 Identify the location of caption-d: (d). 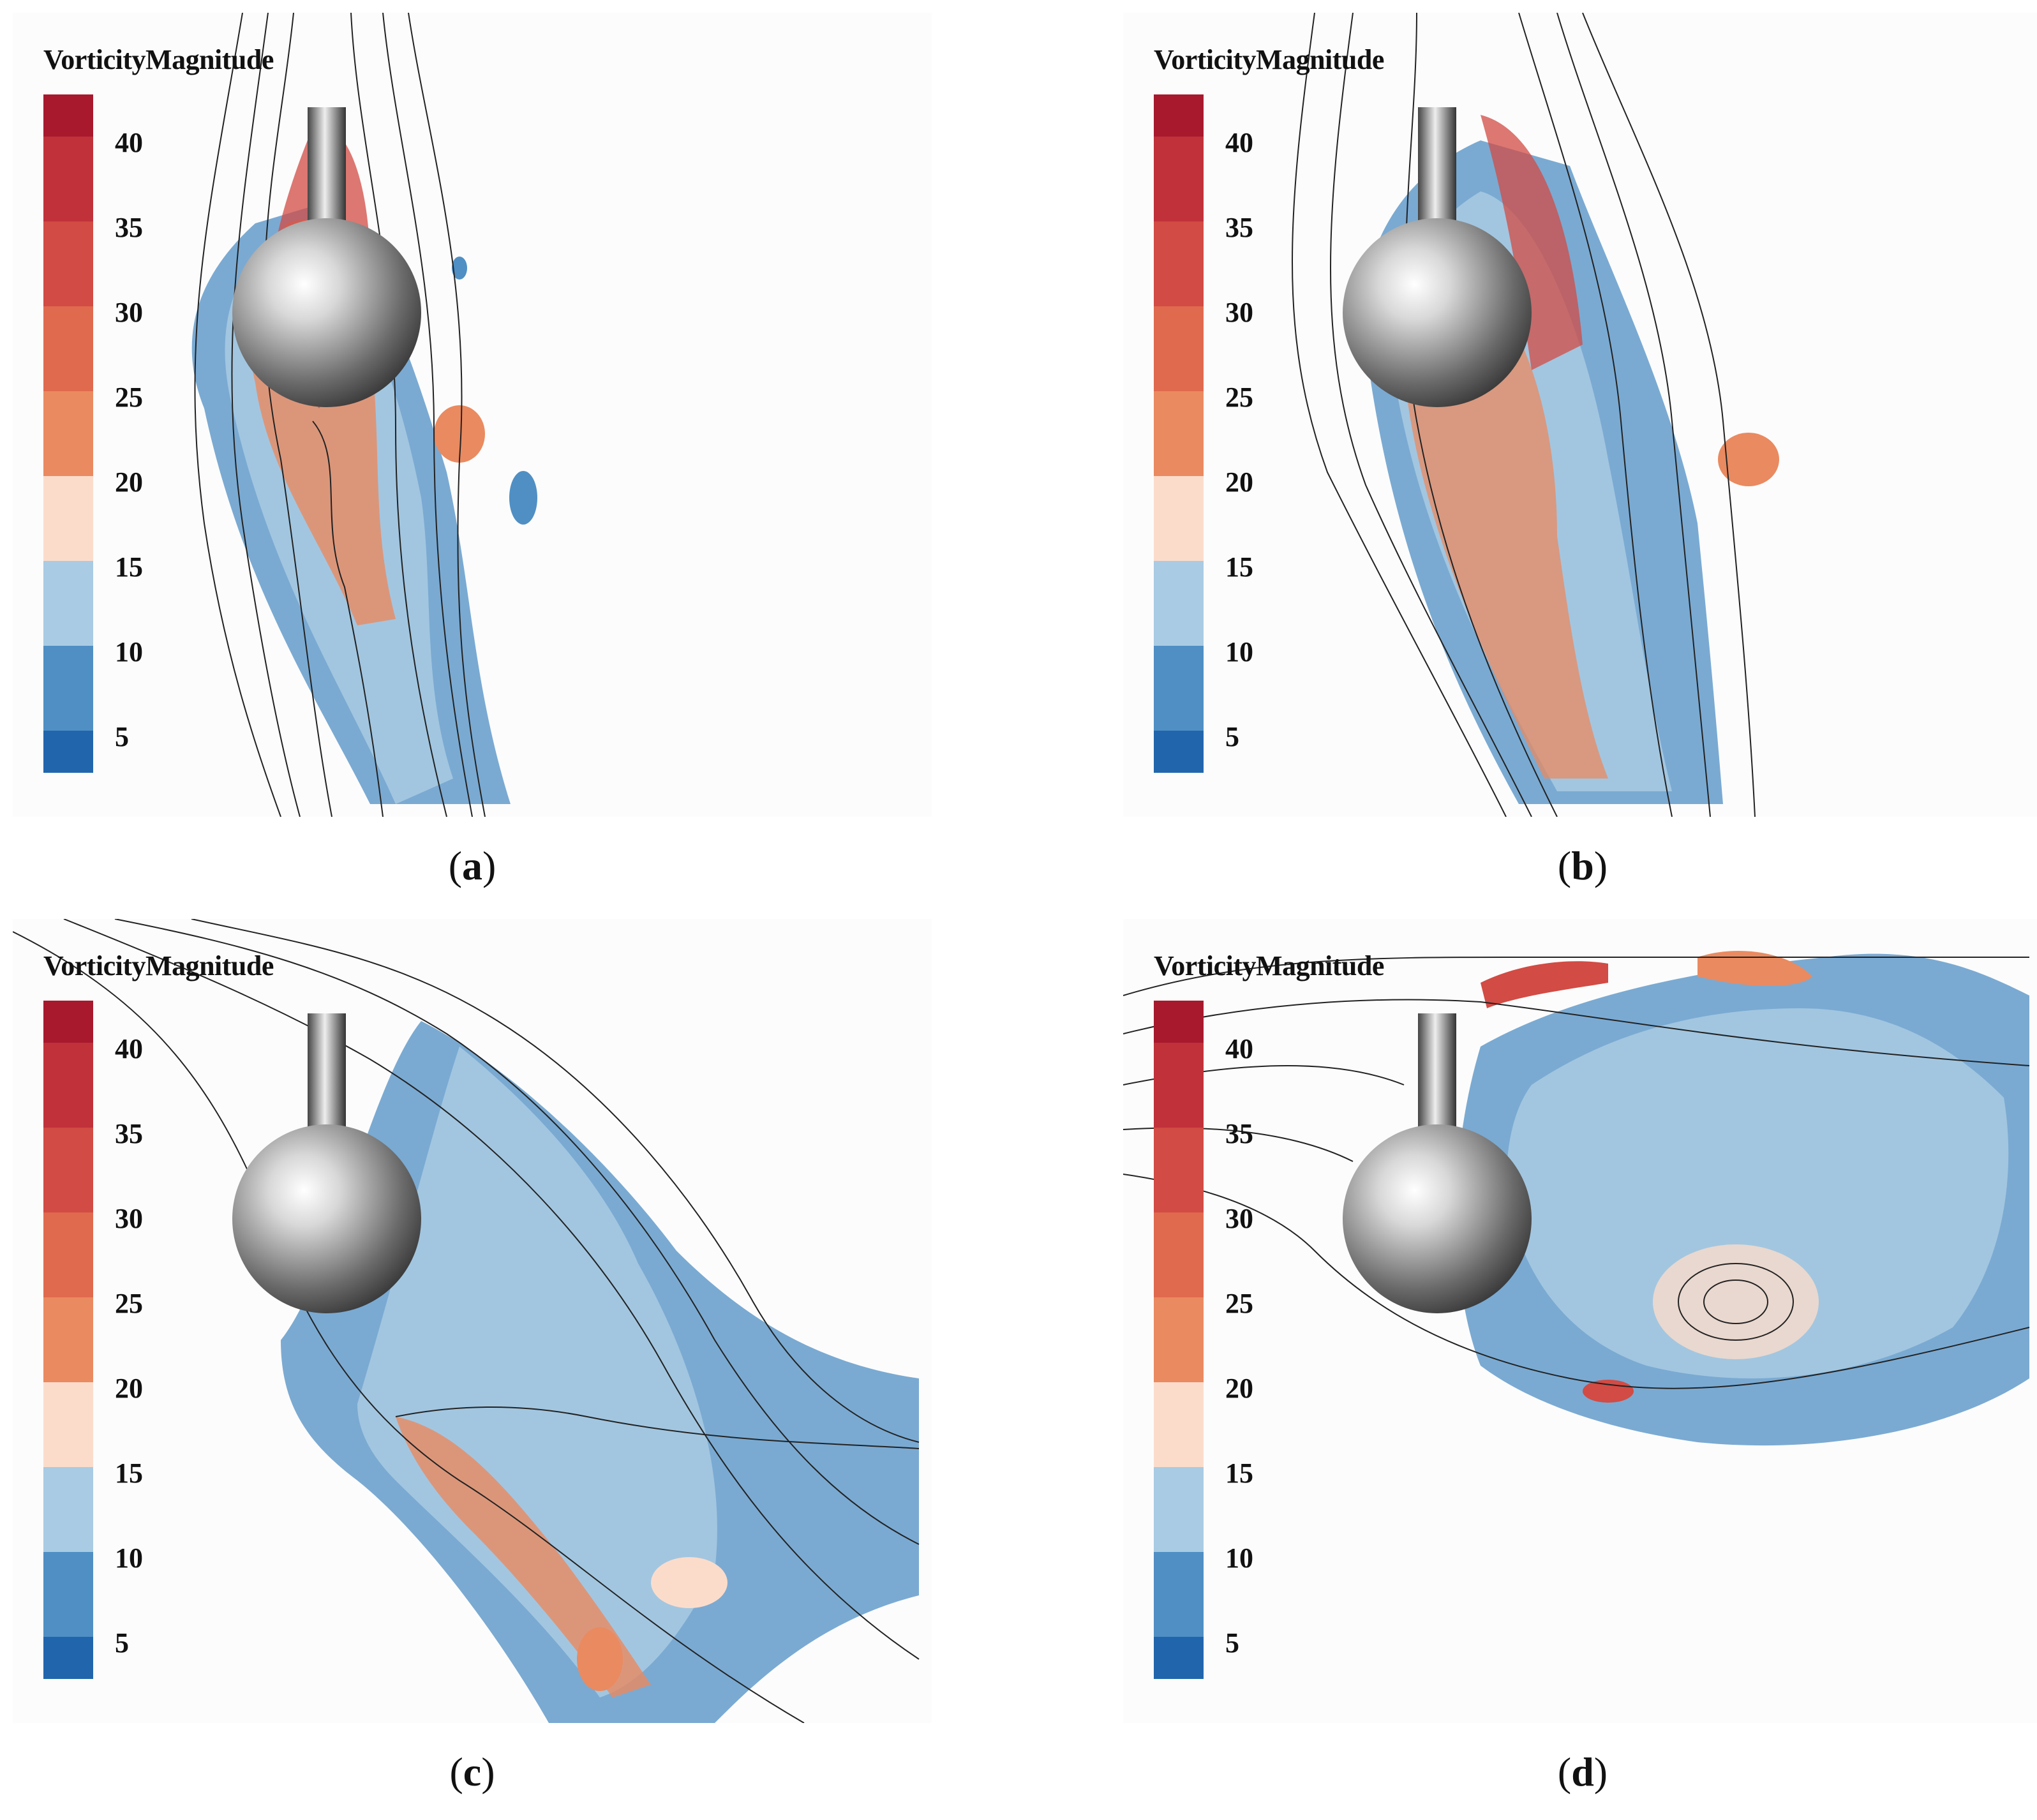
(1582, 1771).